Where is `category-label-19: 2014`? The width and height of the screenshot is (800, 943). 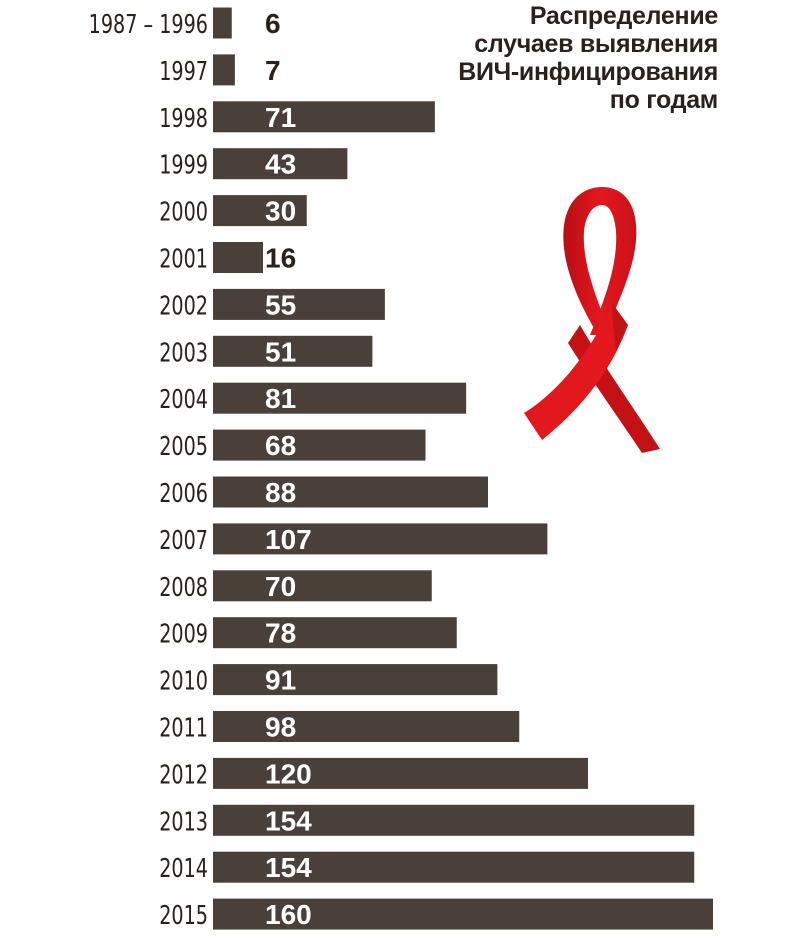
category-label-19: 2014 is located at coordinates (183, 868).